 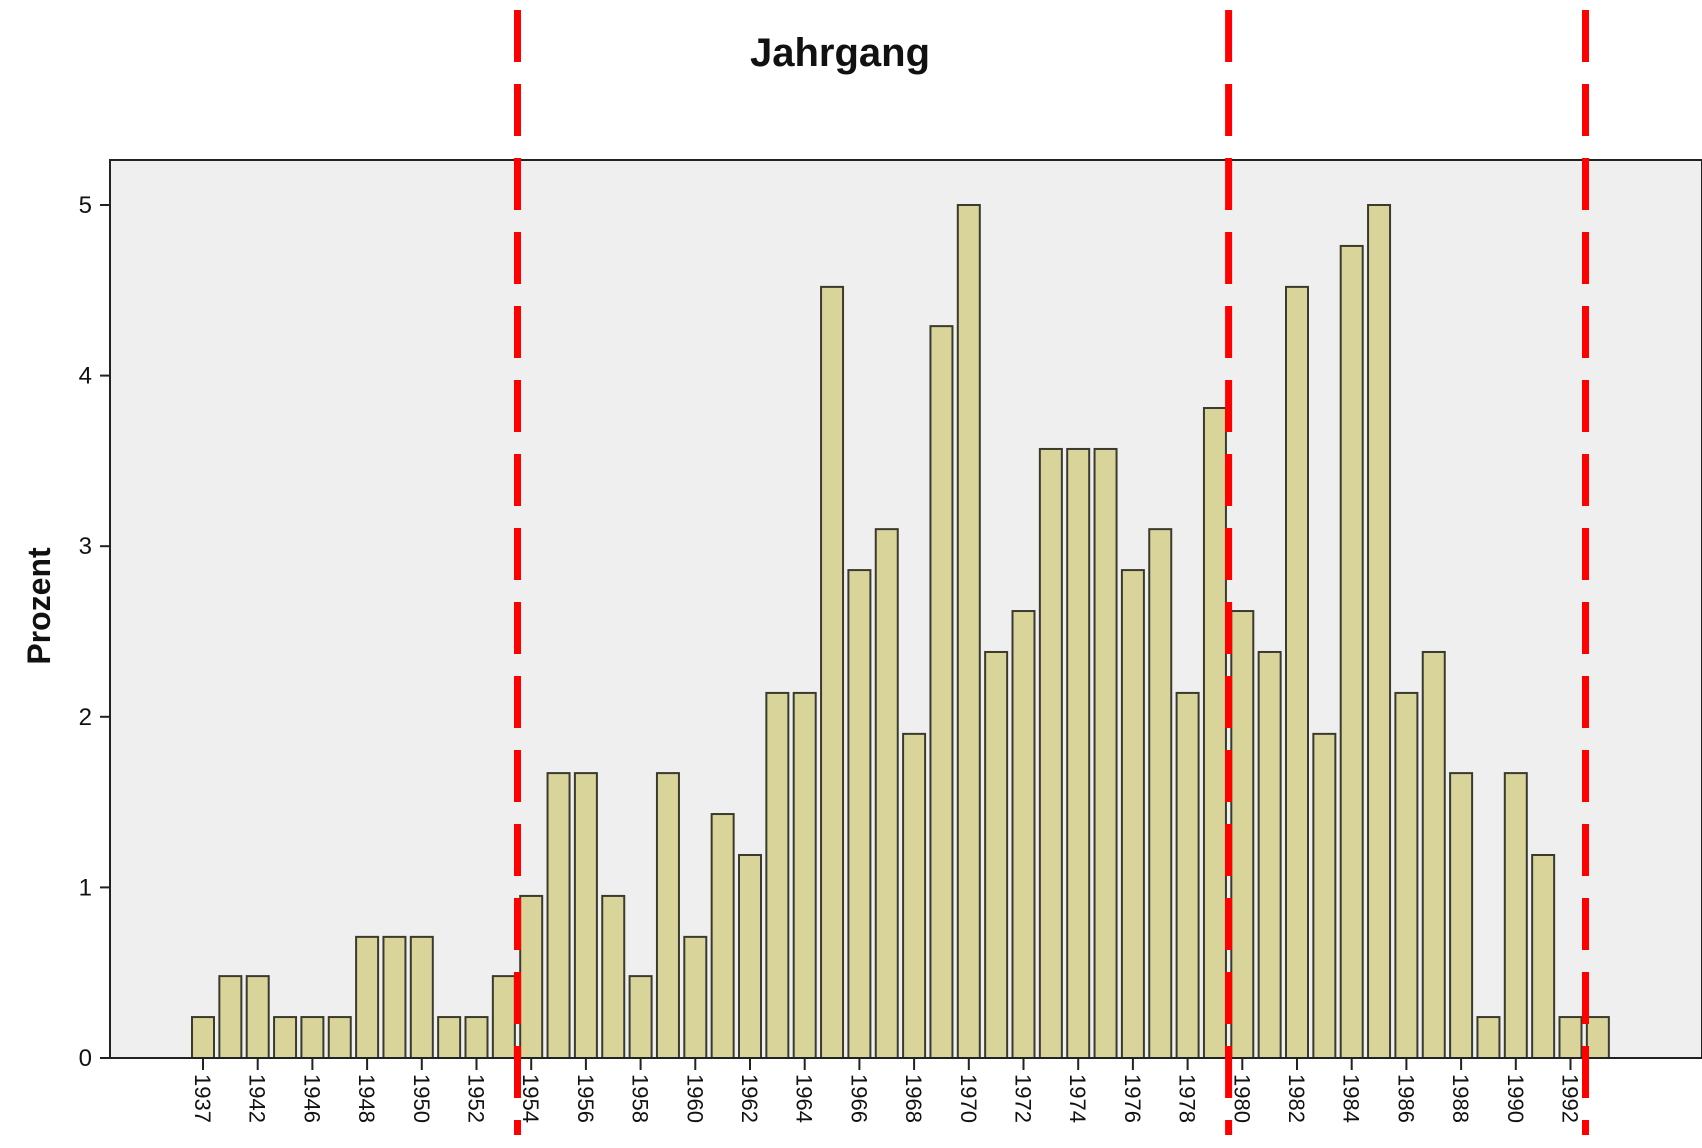 I want to click on bar-1962, so click(x=750, y=956).